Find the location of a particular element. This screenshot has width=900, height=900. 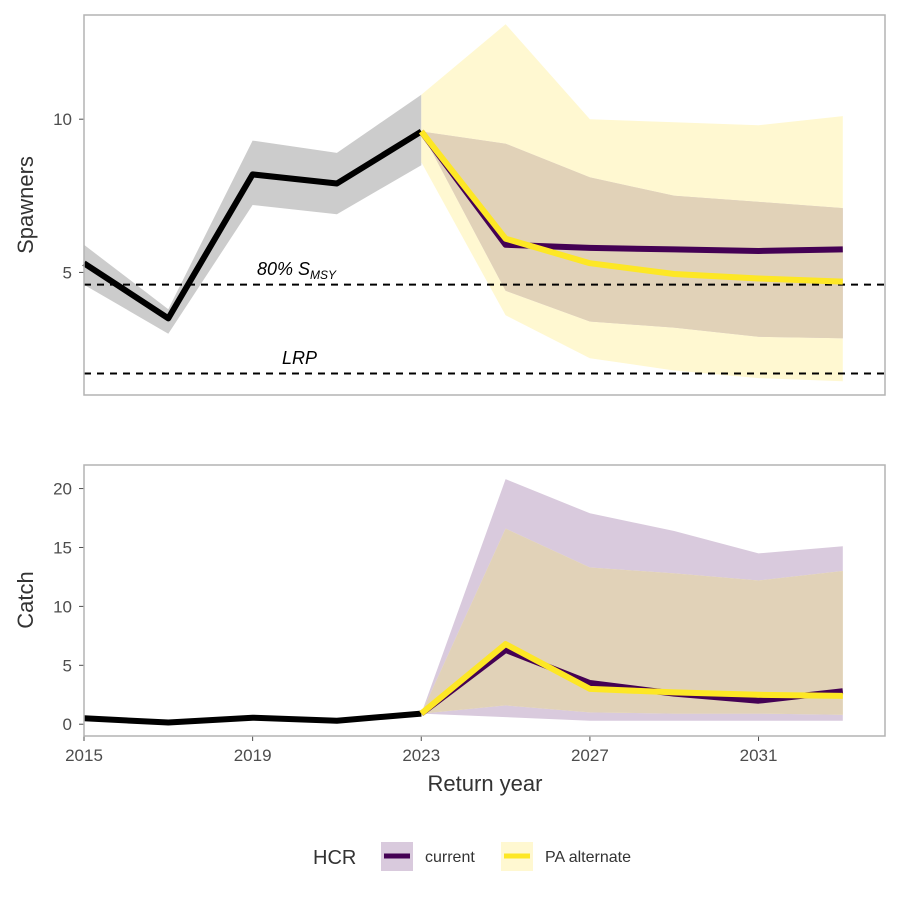

catch-y-tick-label: 10 is located at coordinates (62, 606).